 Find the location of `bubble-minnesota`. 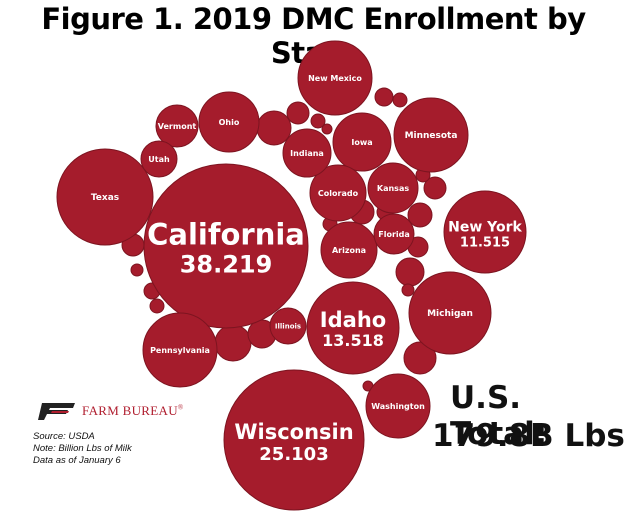

bubble-minnesota is located at coordinates (431, 135).